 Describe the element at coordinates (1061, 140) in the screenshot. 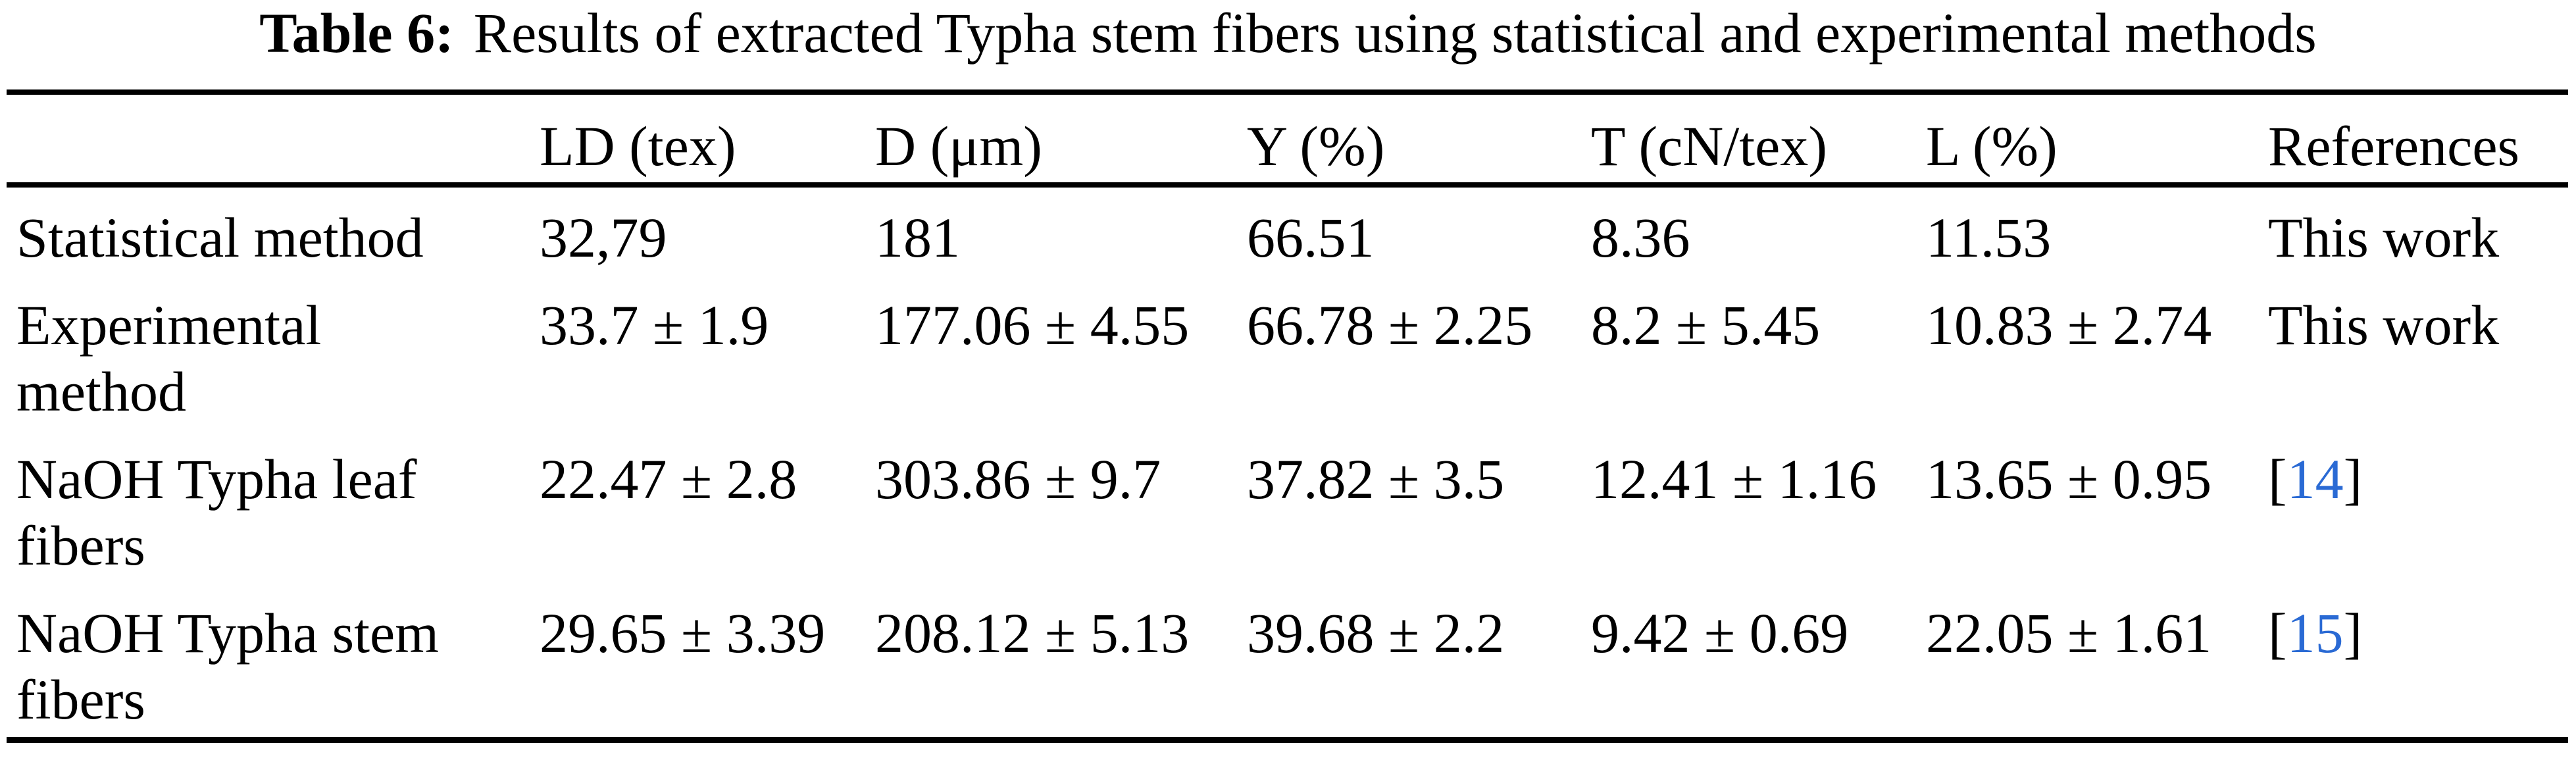

I see `column-header-d-um: D (μm)` at that location.